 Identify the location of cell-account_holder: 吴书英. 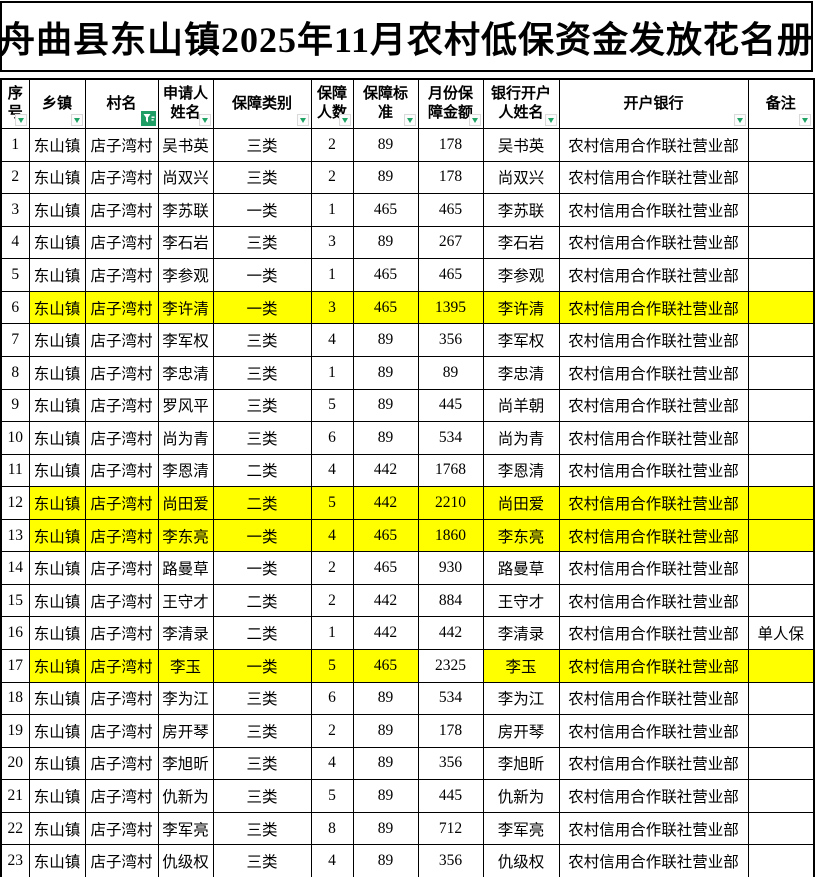
(521, 145).